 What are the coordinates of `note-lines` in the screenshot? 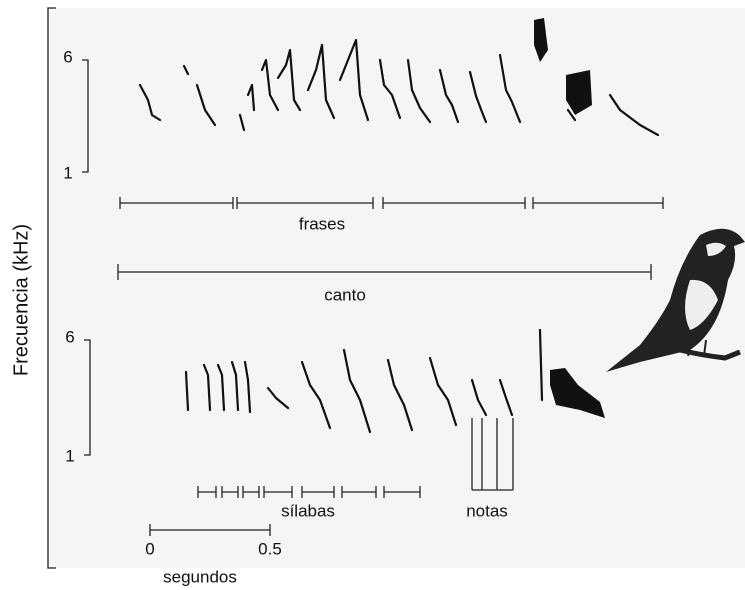 It's located at (492, 454).